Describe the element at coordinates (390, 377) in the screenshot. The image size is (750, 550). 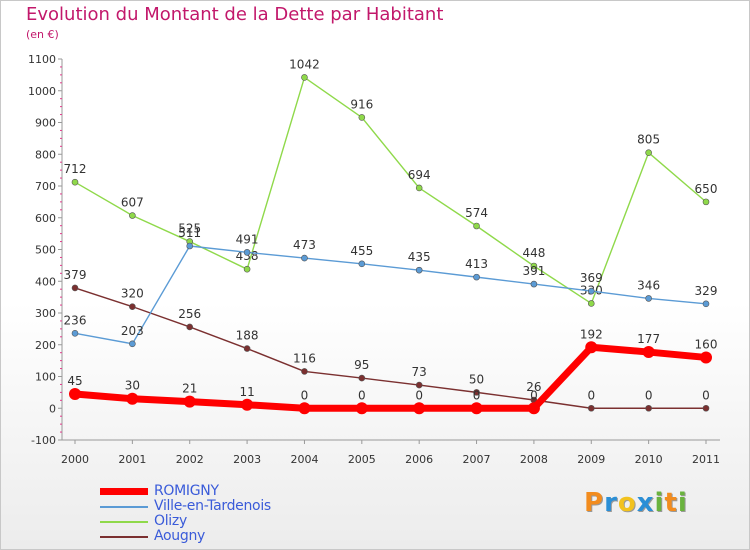
I see `series-line` at that location.